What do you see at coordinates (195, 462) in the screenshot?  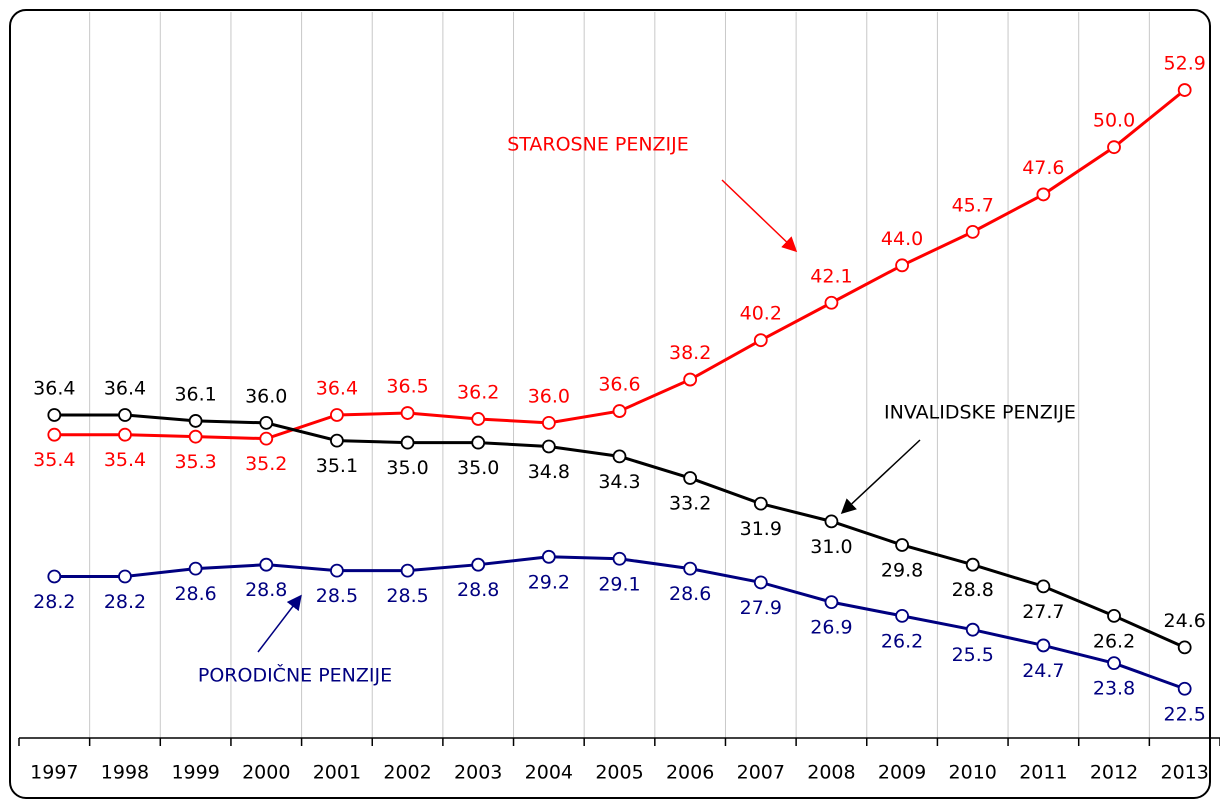 I see `data-label: 35.3` at bounding box center [195, 462].